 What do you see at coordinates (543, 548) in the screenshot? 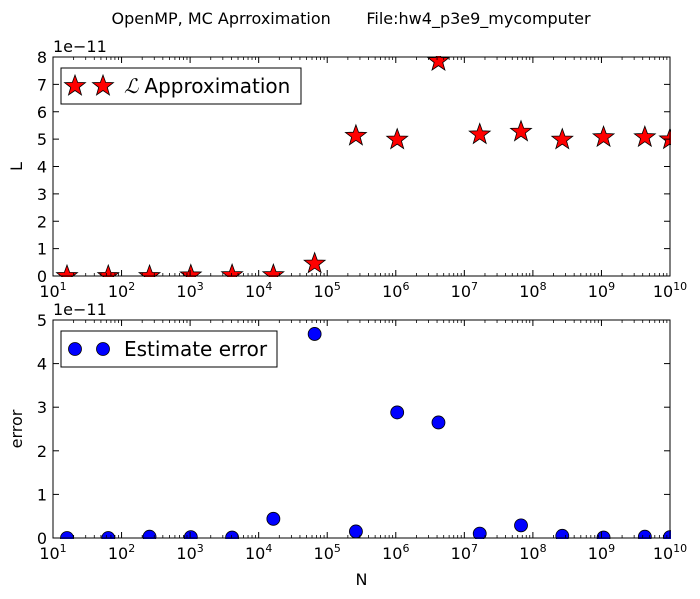
I see `x-tick-exponent: 8` at bounding box center [543, 548].